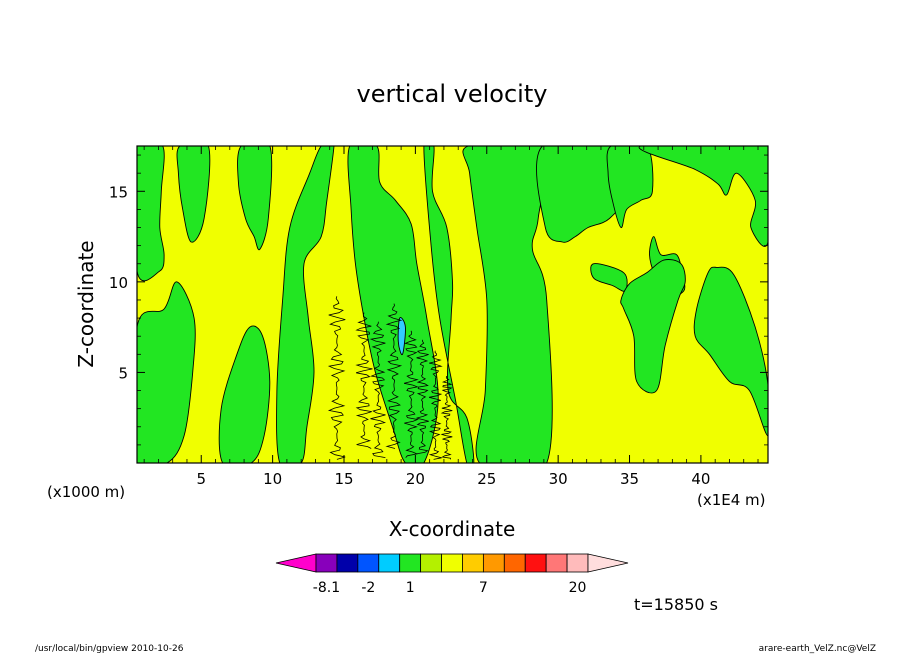 This screenshot has width=904, height=654. I want to click on x-tick-label-2: 15, so click(343, 479).